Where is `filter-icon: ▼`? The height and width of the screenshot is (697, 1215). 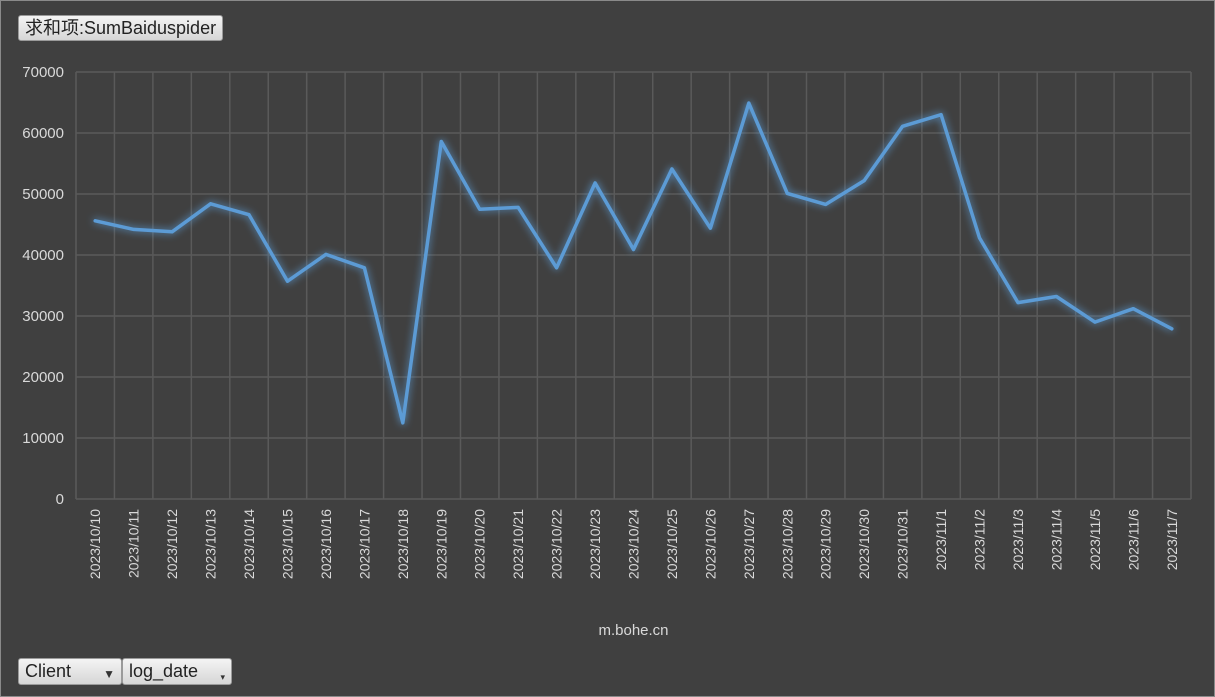 filter-icon: ▼ is located at coordinates (109, 674).